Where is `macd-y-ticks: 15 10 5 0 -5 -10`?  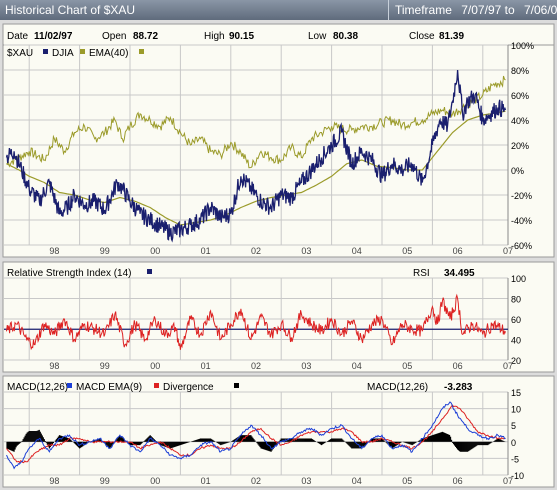
macd-y-ticks: 15 10 5 0 -5 -10 is located at coordinates (517, 434).